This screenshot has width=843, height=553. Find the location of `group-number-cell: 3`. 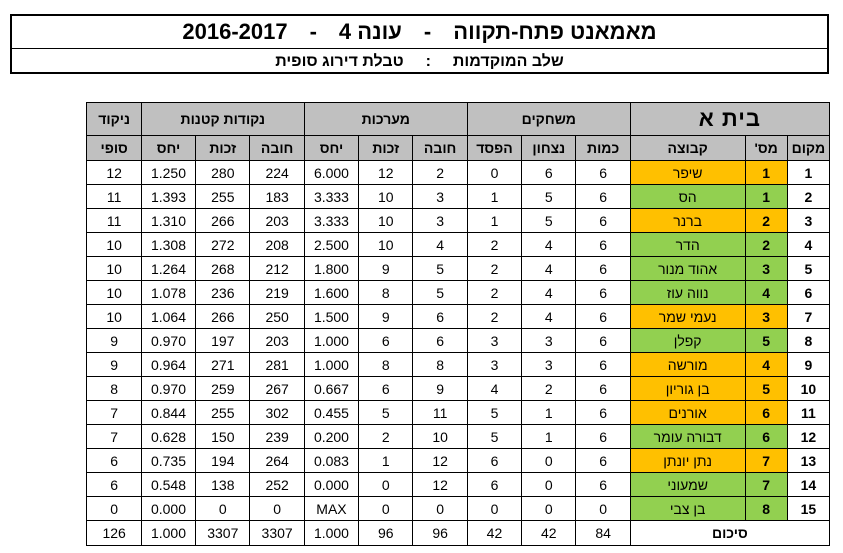

group-number-cell: 3 is located at coordinates (766, 316).